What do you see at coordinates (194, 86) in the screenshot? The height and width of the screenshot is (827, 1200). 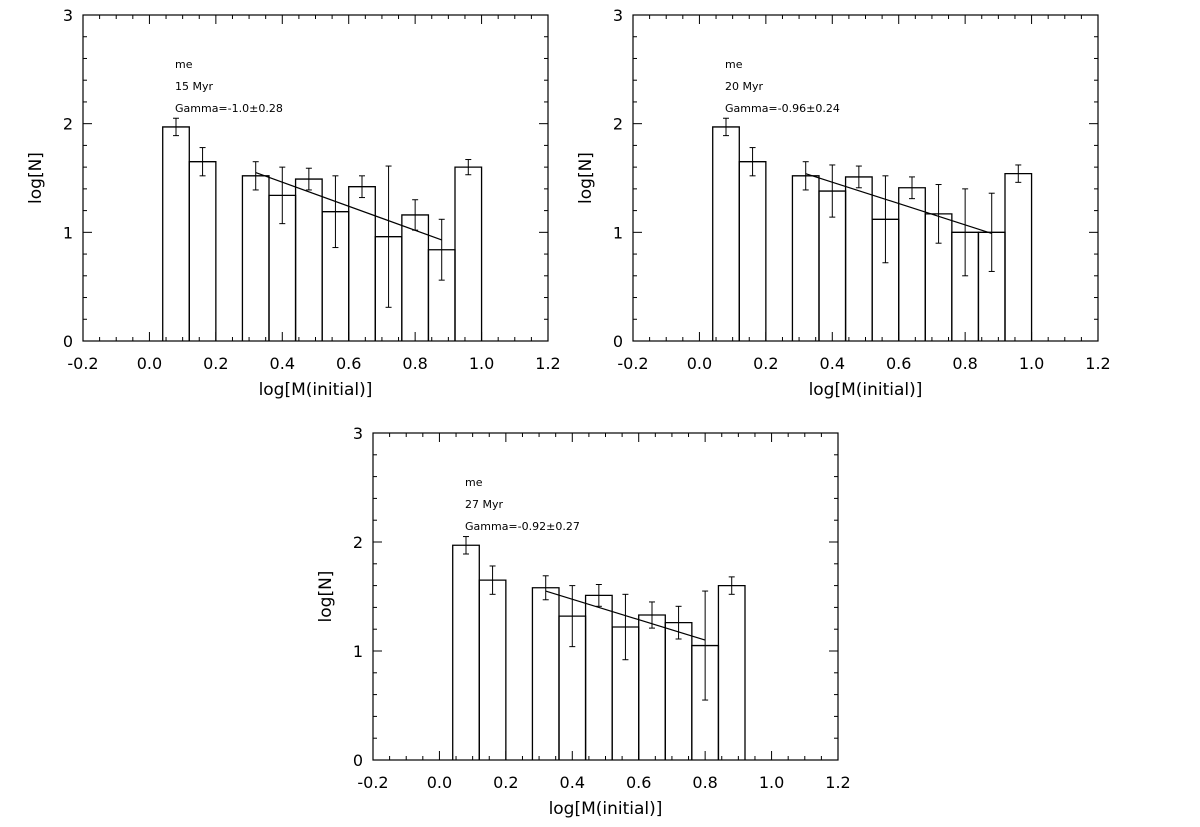 I see `annotation-text: 15 Myr` at bounding box center [194, 86].